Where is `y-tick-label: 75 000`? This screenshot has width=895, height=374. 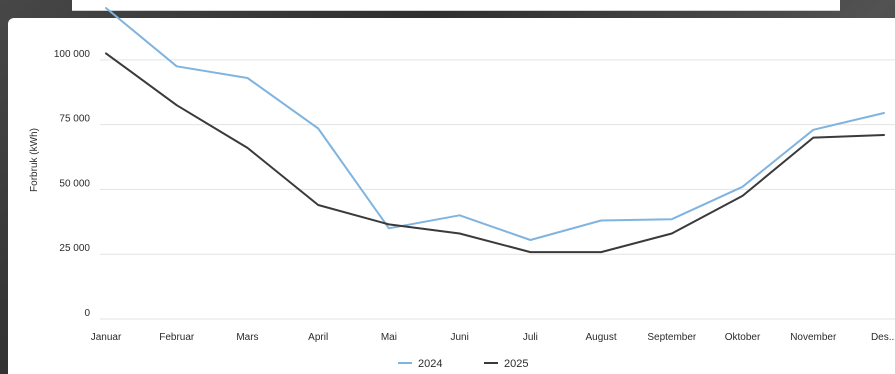
y-tick-label: 75 000 is located at coordinates (74, 119).